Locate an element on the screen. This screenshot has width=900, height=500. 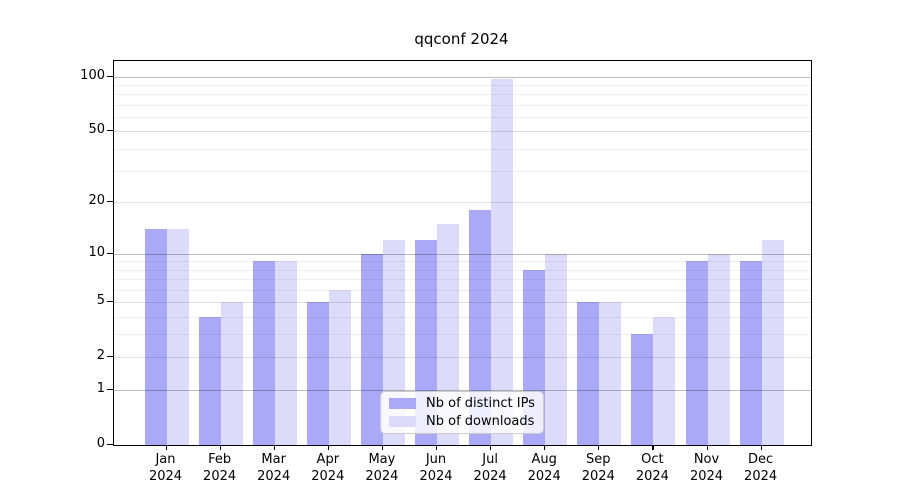
y-tick-label: 1 is located at coordinates (100, 388).